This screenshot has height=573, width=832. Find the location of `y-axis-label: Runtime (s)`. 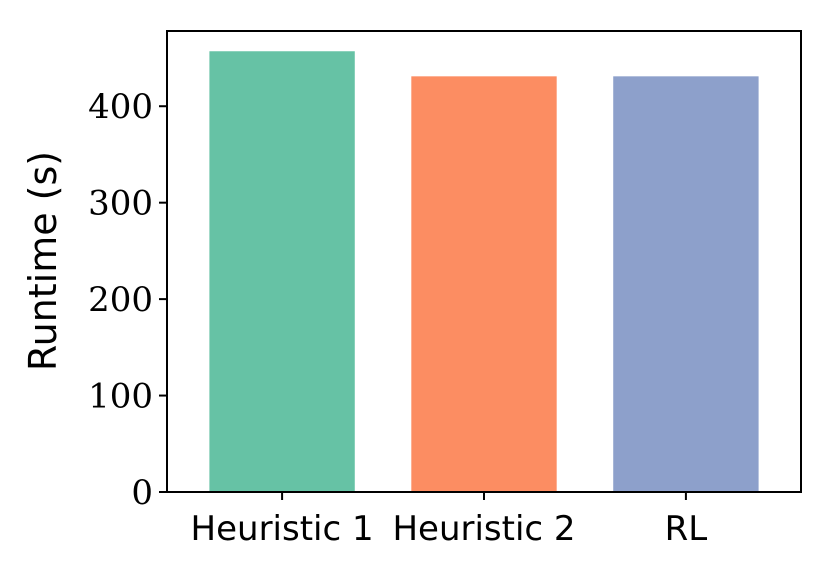

y-axis-label: Runtime (s) is located at coordinates (43, 261).